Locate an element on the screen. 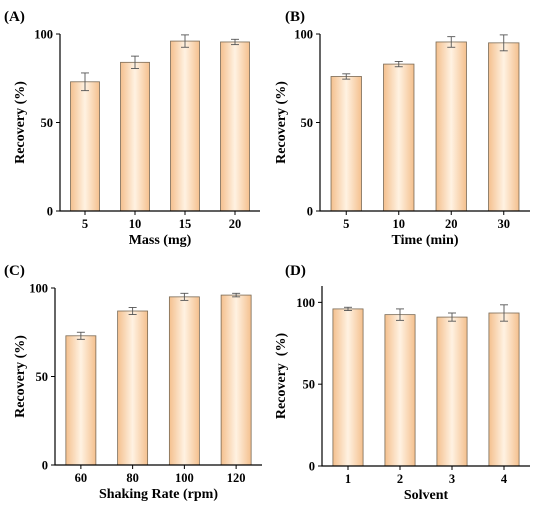  x-axis-label: Mass (mg) is located at coordinates (160, 240).